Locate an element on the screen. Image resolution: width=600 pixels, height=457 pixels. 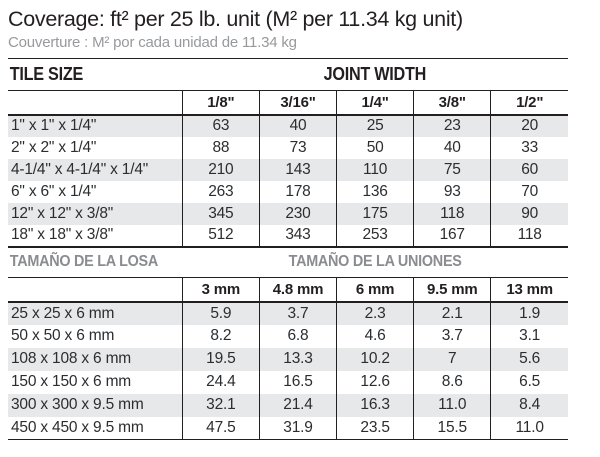
coverage-value: 2.3 is located at coordinates (375, 313).